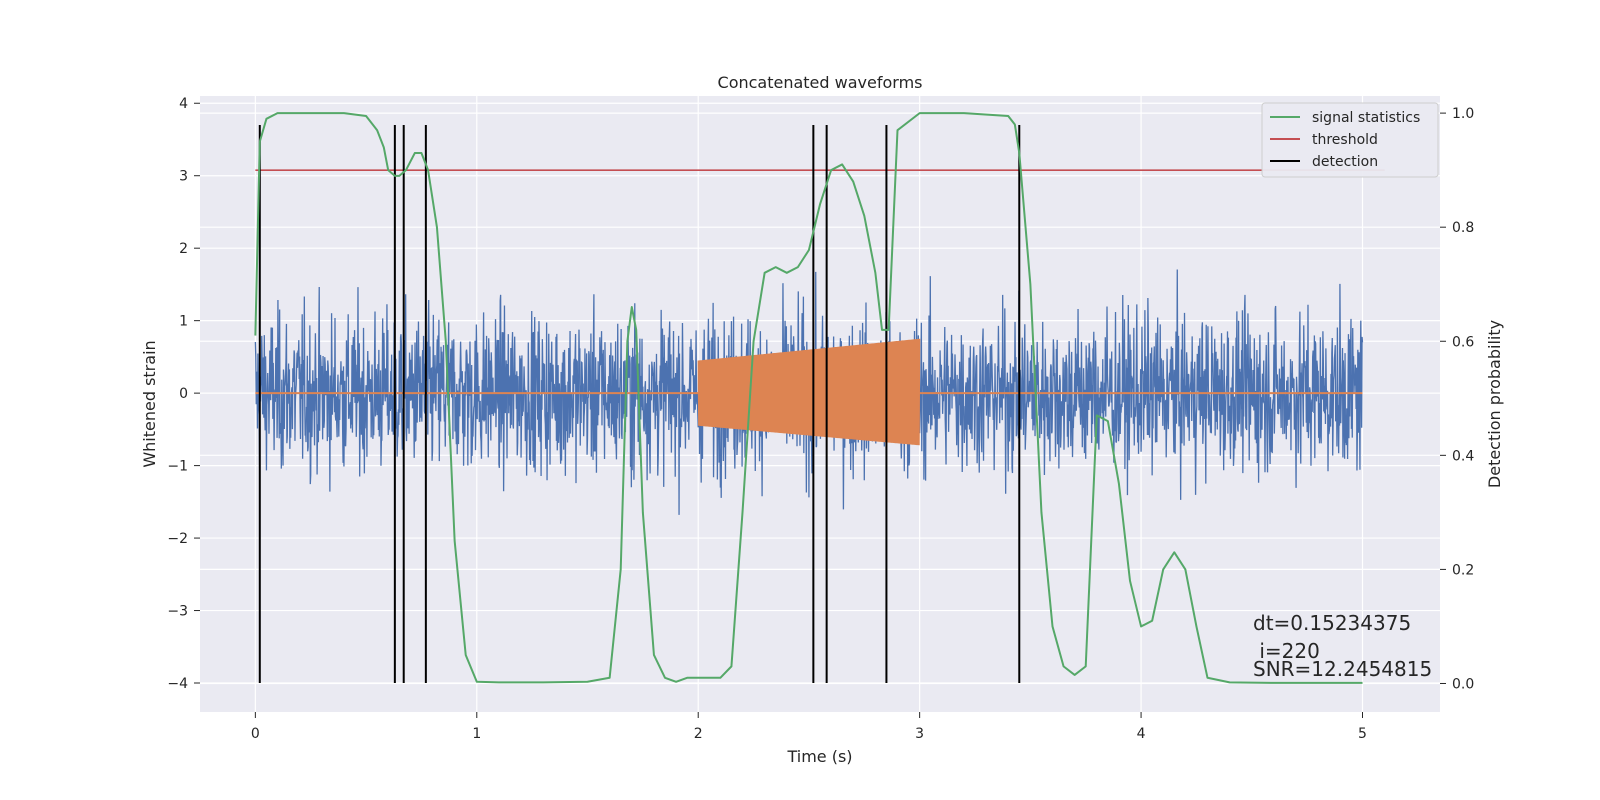 The width and height of the screenshot is (1600, 800). Describe the element at coordinates (1345, 162) in the screenshot. I see `legend-label-detection: detection` at that location.